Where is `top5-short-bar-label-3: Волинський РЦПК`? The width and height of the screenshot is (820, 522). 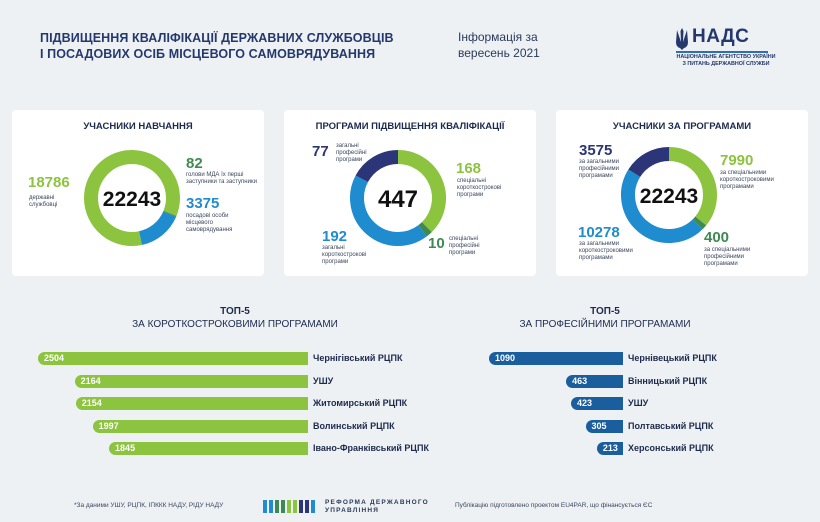 top5-short-bar-label-3: Волинський РЦПК is located at coordinates (354, 425).